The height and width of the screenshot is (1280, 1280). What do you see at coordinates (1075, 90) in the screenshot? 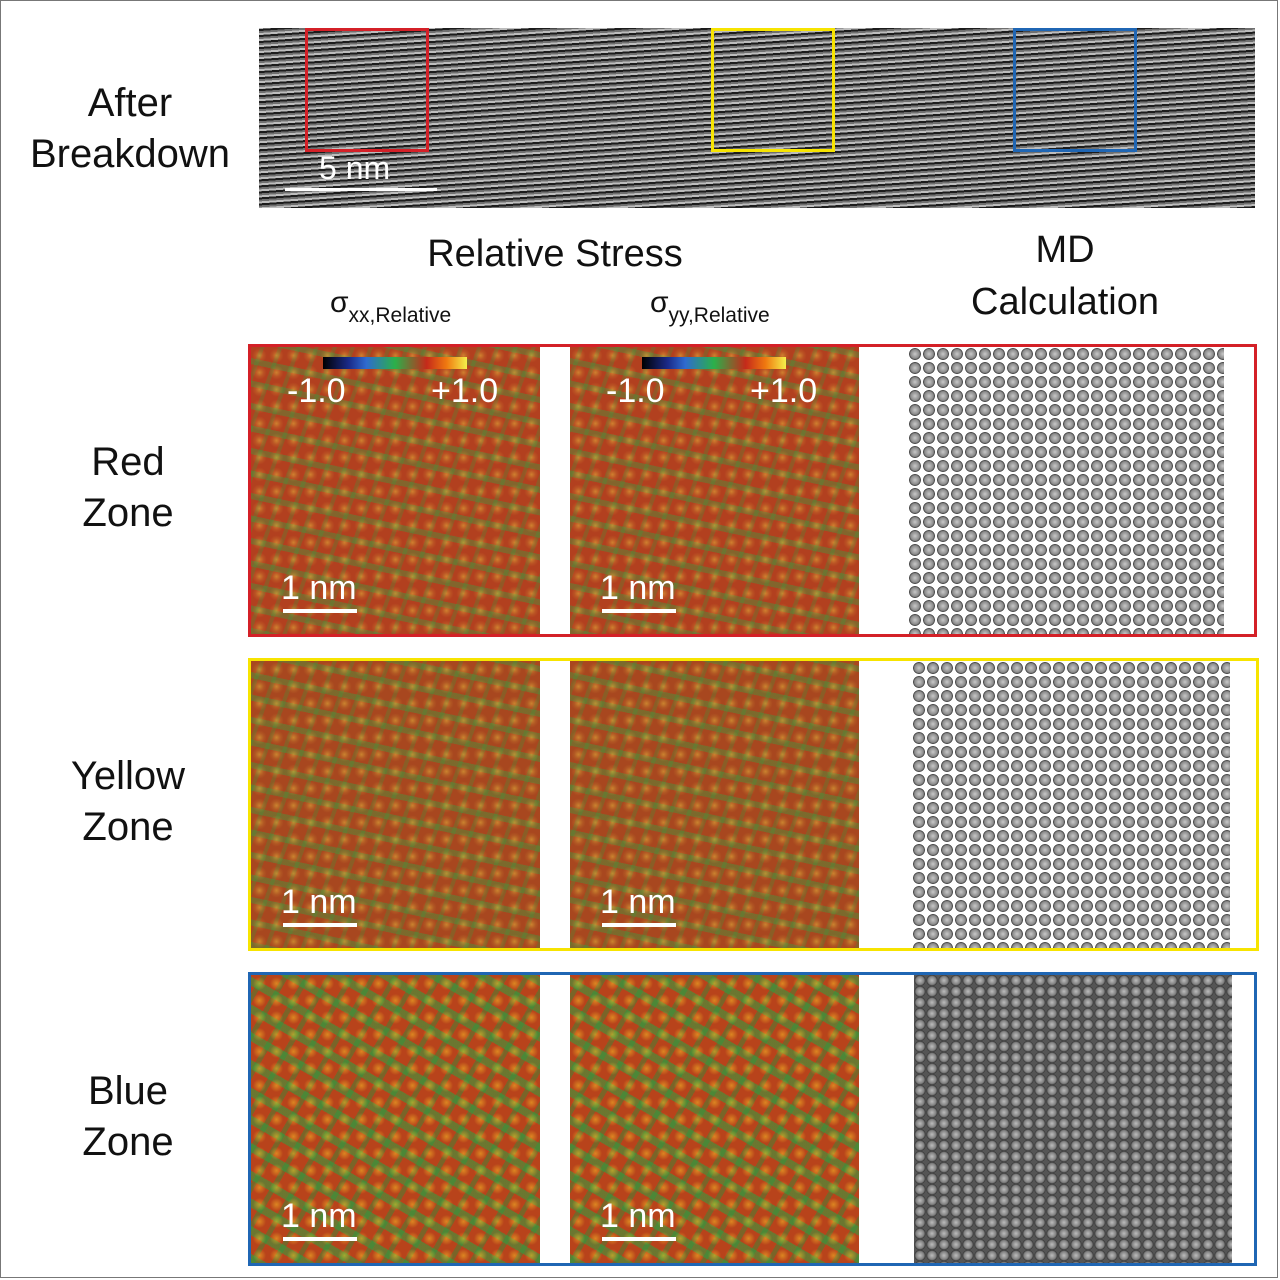
I see `blue-zone-box` at bounding box center [1075, 90].